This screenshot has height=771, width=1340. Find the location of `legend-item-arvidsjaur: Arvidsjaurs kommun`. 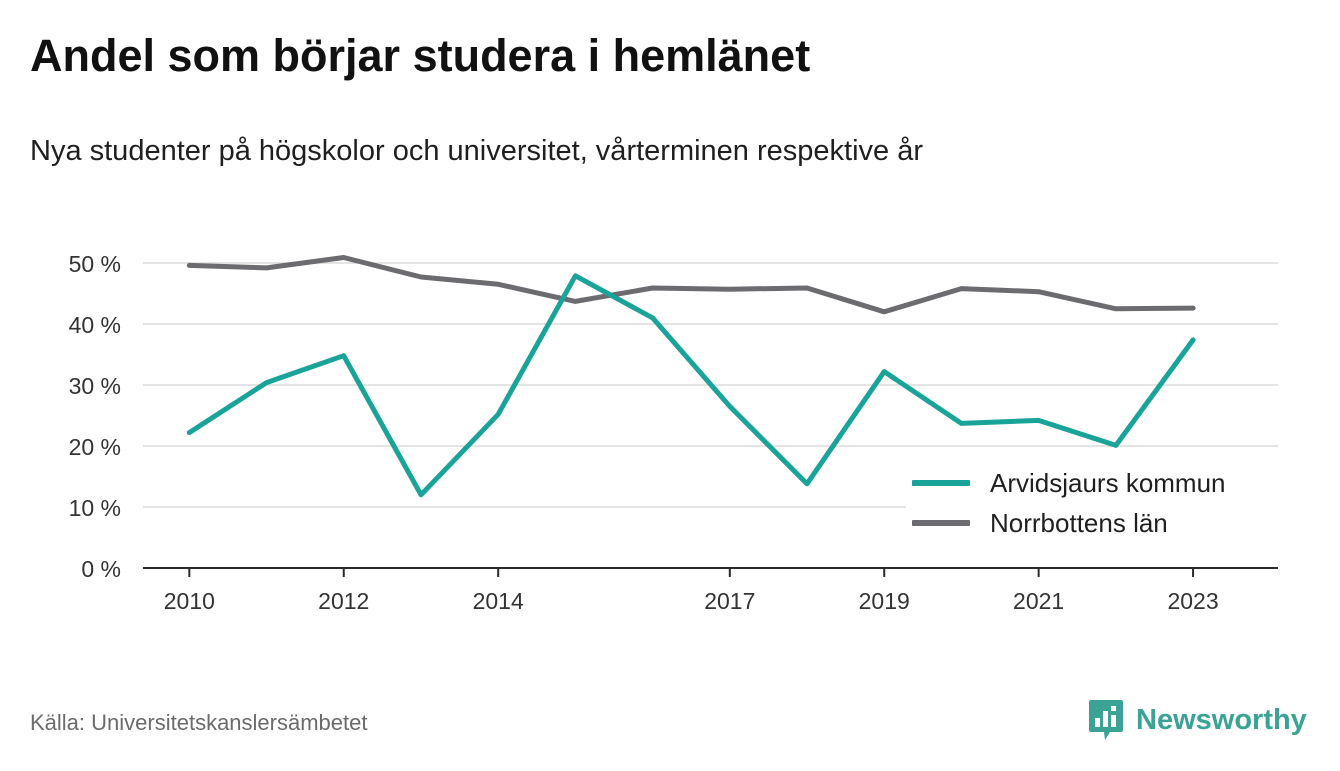

legend-item-arvidsjaur: Arvidsjaurs kommun is located at coordinates (1069, 483).